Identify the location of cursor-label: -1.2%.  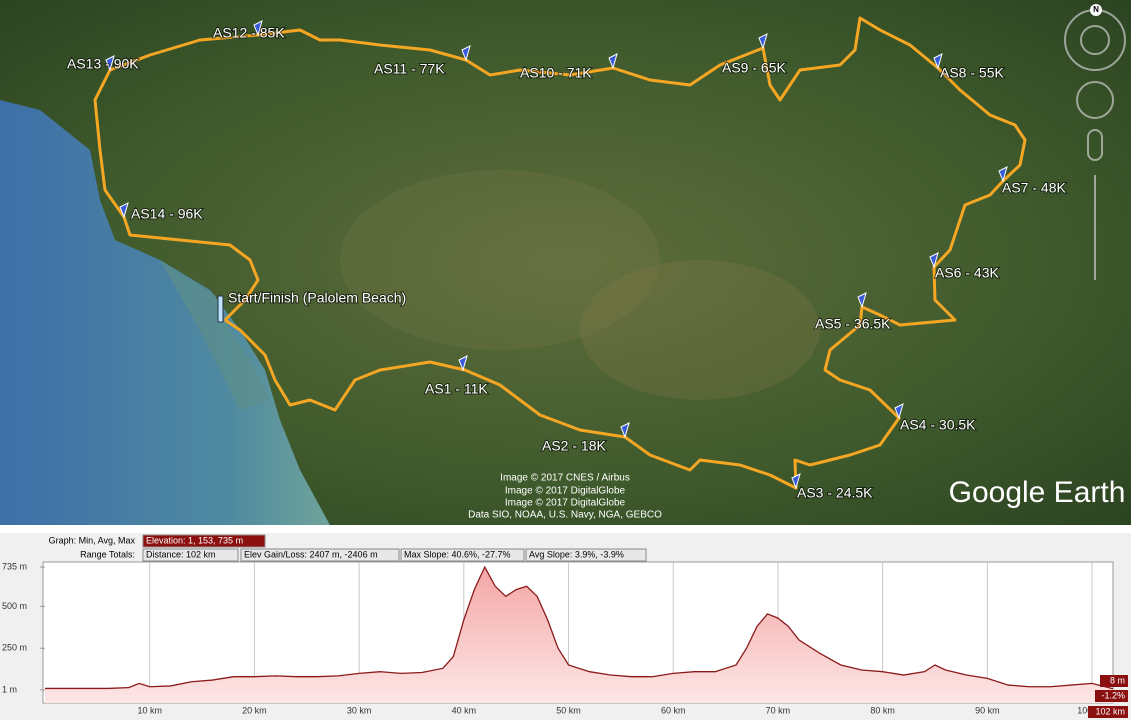
(1113, 695).